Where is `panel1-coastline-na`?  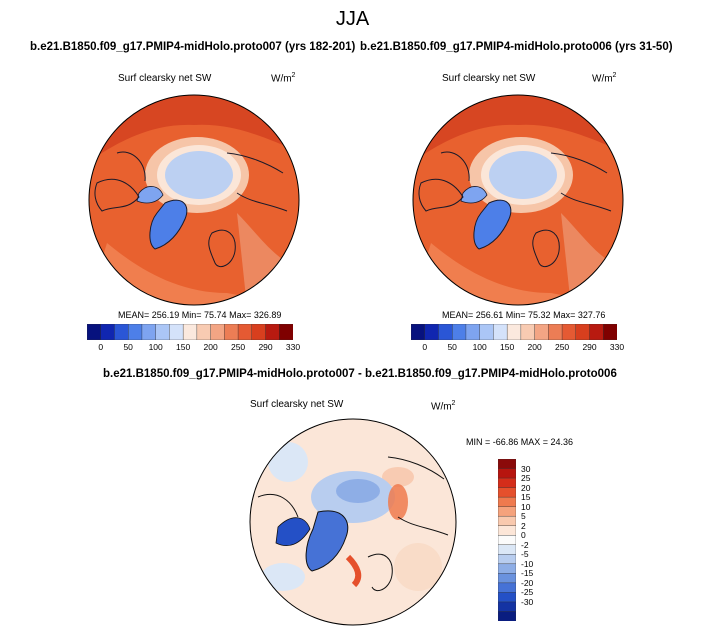
panel1-coastline-na is located at coordinates (120, 181).